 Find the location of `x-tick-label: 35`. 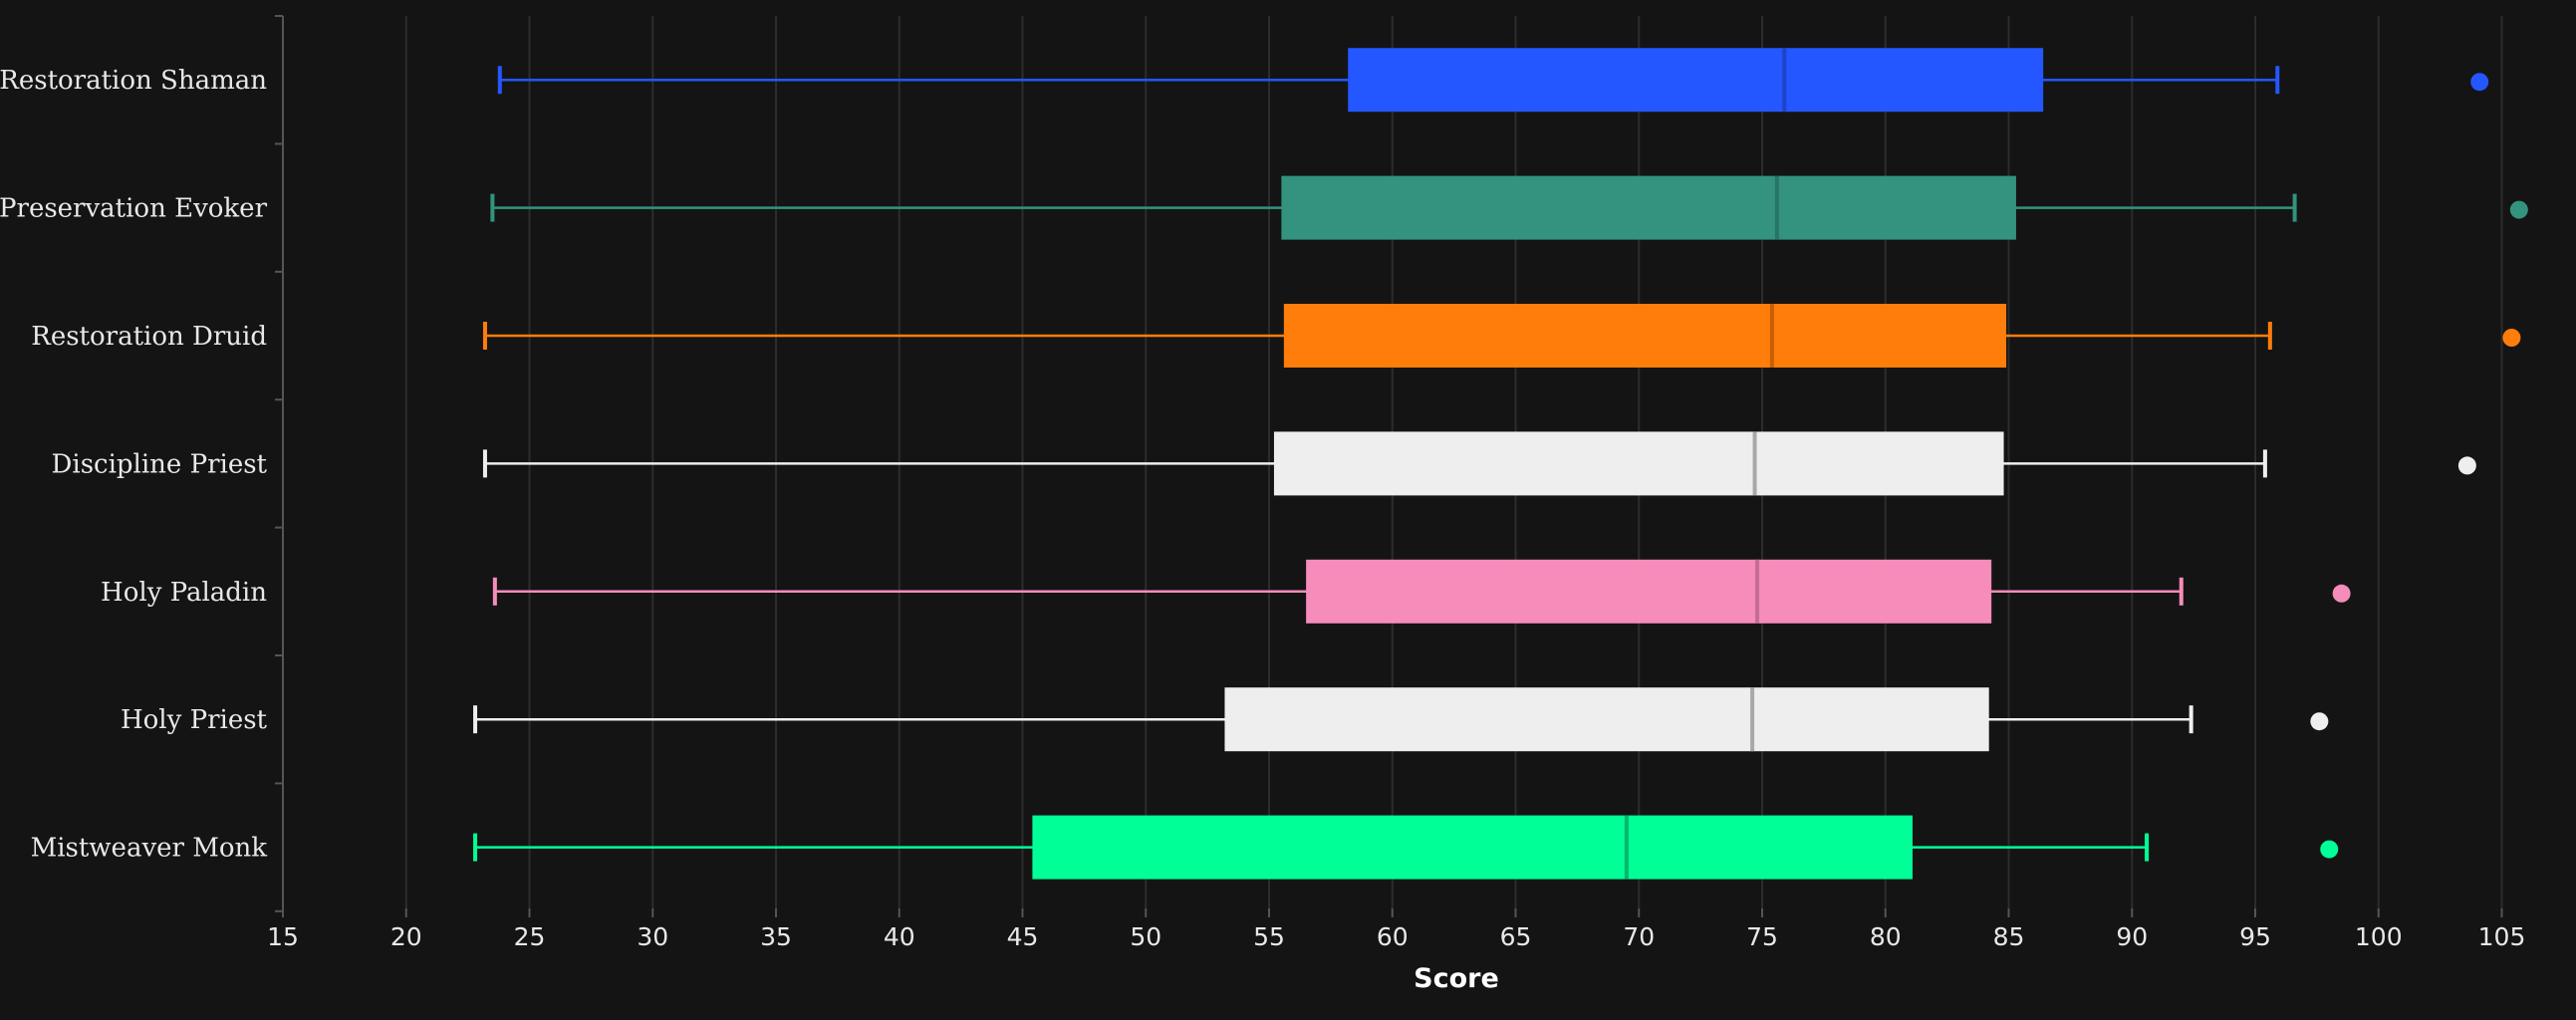

x-tick-label: 35 is located at coordinates (776, 936).